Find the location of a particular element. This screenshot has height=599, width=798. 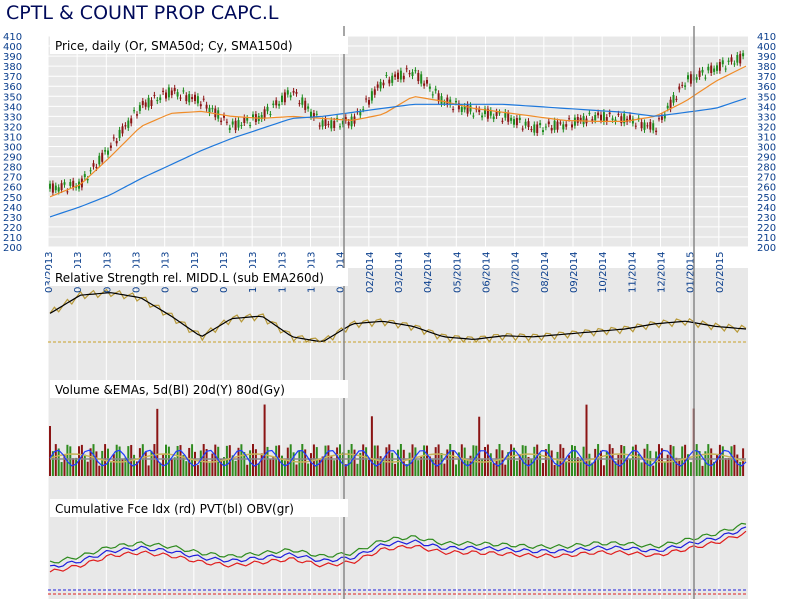

cumulative-force-index-line is located at coordinates (398, 551).